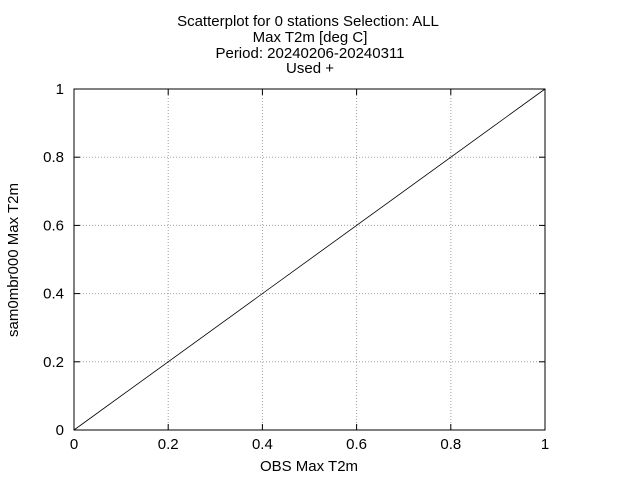 The height and width of the screenshot is (480, 640). I want to click on y-tick-label: 1, so click(60, 89).